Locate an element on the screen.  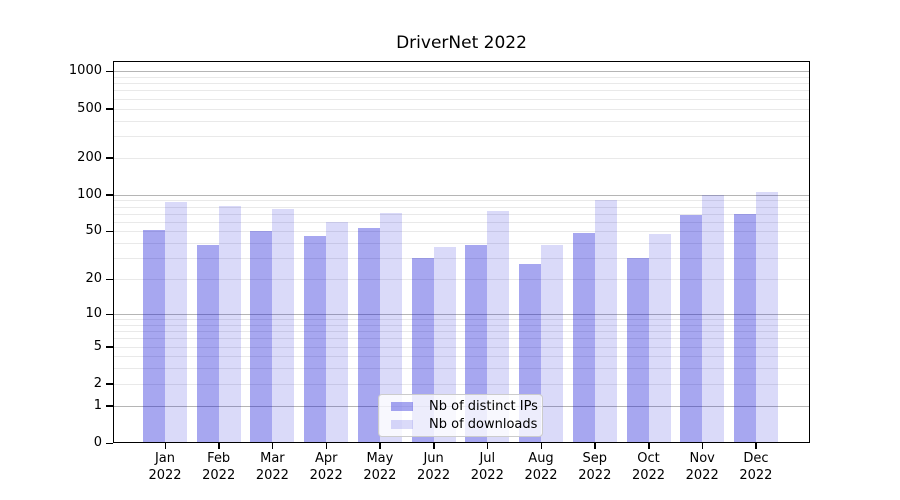
x-tick-label: Feb 2022 is located at coordinates (219, 467).